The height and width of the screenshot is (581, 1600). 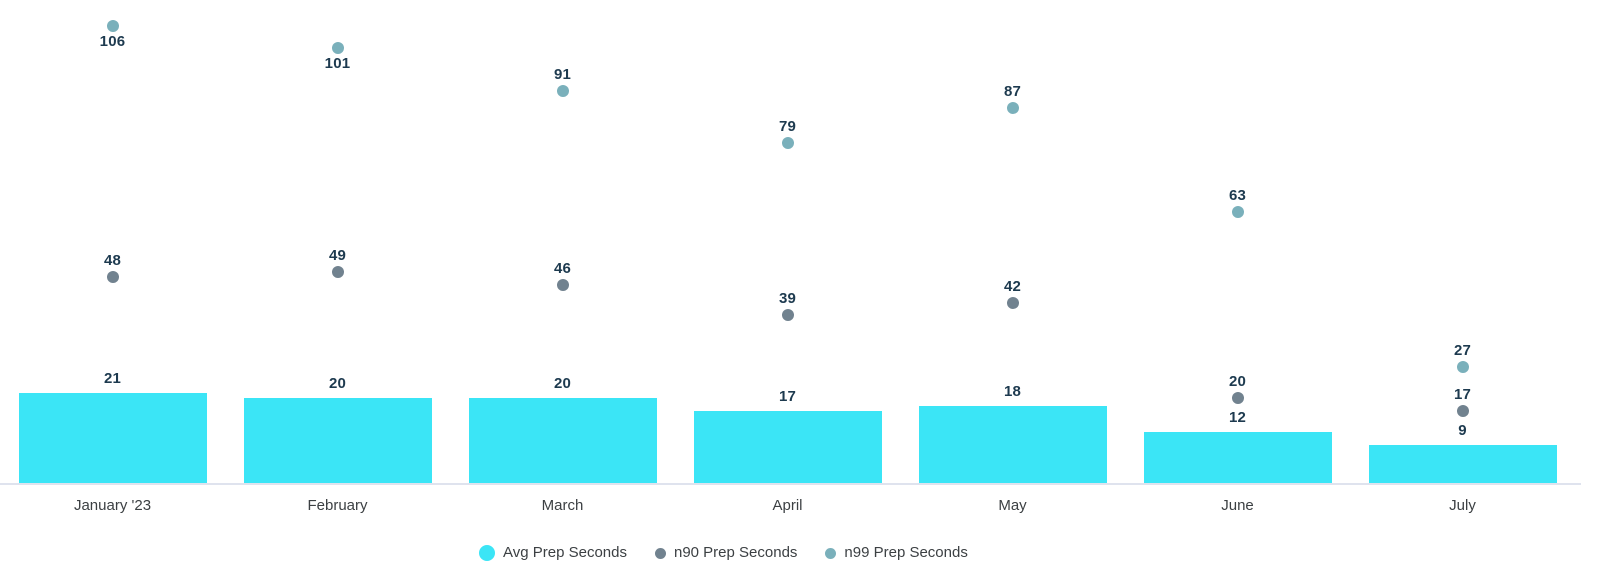 I want to click on legend-label-n99-prep-seconds: n99 Prep Seconds, so click(x=906, y=552).